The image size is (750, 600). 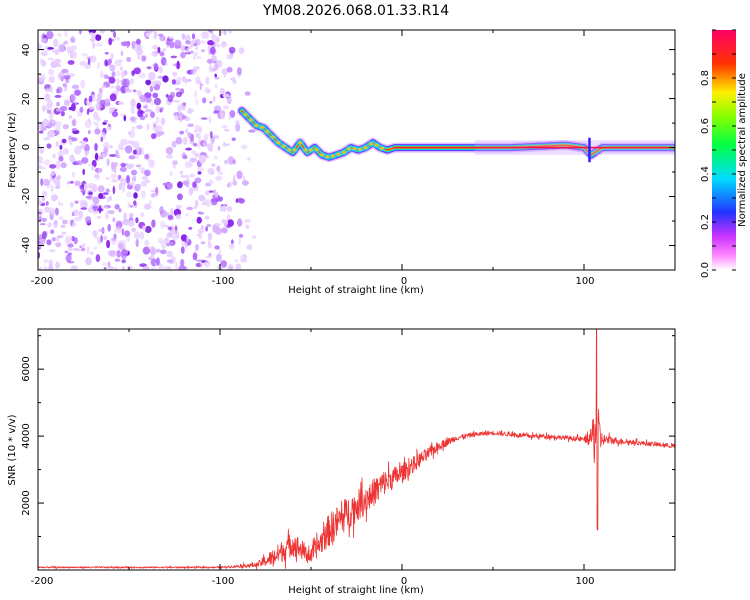 What do you see at coordinates (12, 449) in the screenshot?
I see `snr-ylabel: SNR (10 * v/v)` at bounding box center [12, 449].